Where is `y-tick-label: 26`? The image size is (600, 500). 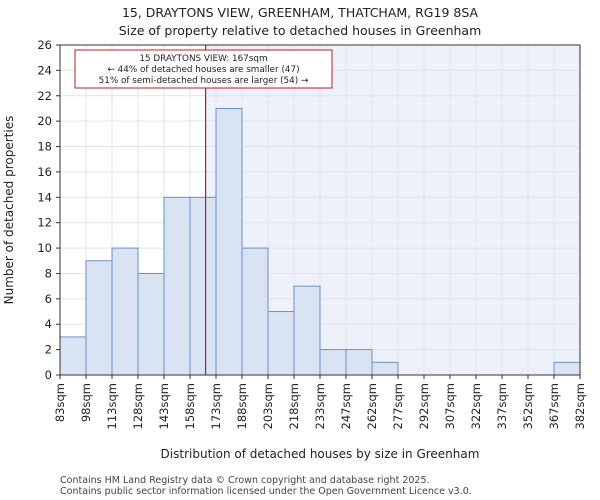
y-tick-label: 26 is located at coordinates (44, 45).